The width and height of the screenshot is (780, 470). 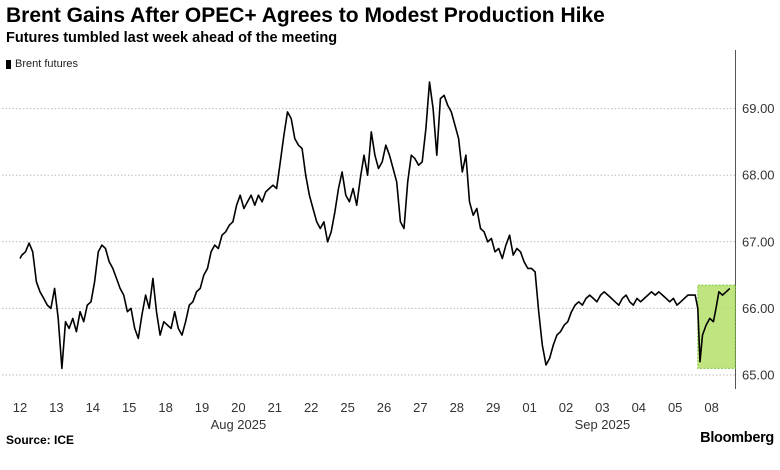 What do you see at coordinates (56, 407) in the screenshot?
I see `x-tick-label: 13` at bounding box center [56, 407].